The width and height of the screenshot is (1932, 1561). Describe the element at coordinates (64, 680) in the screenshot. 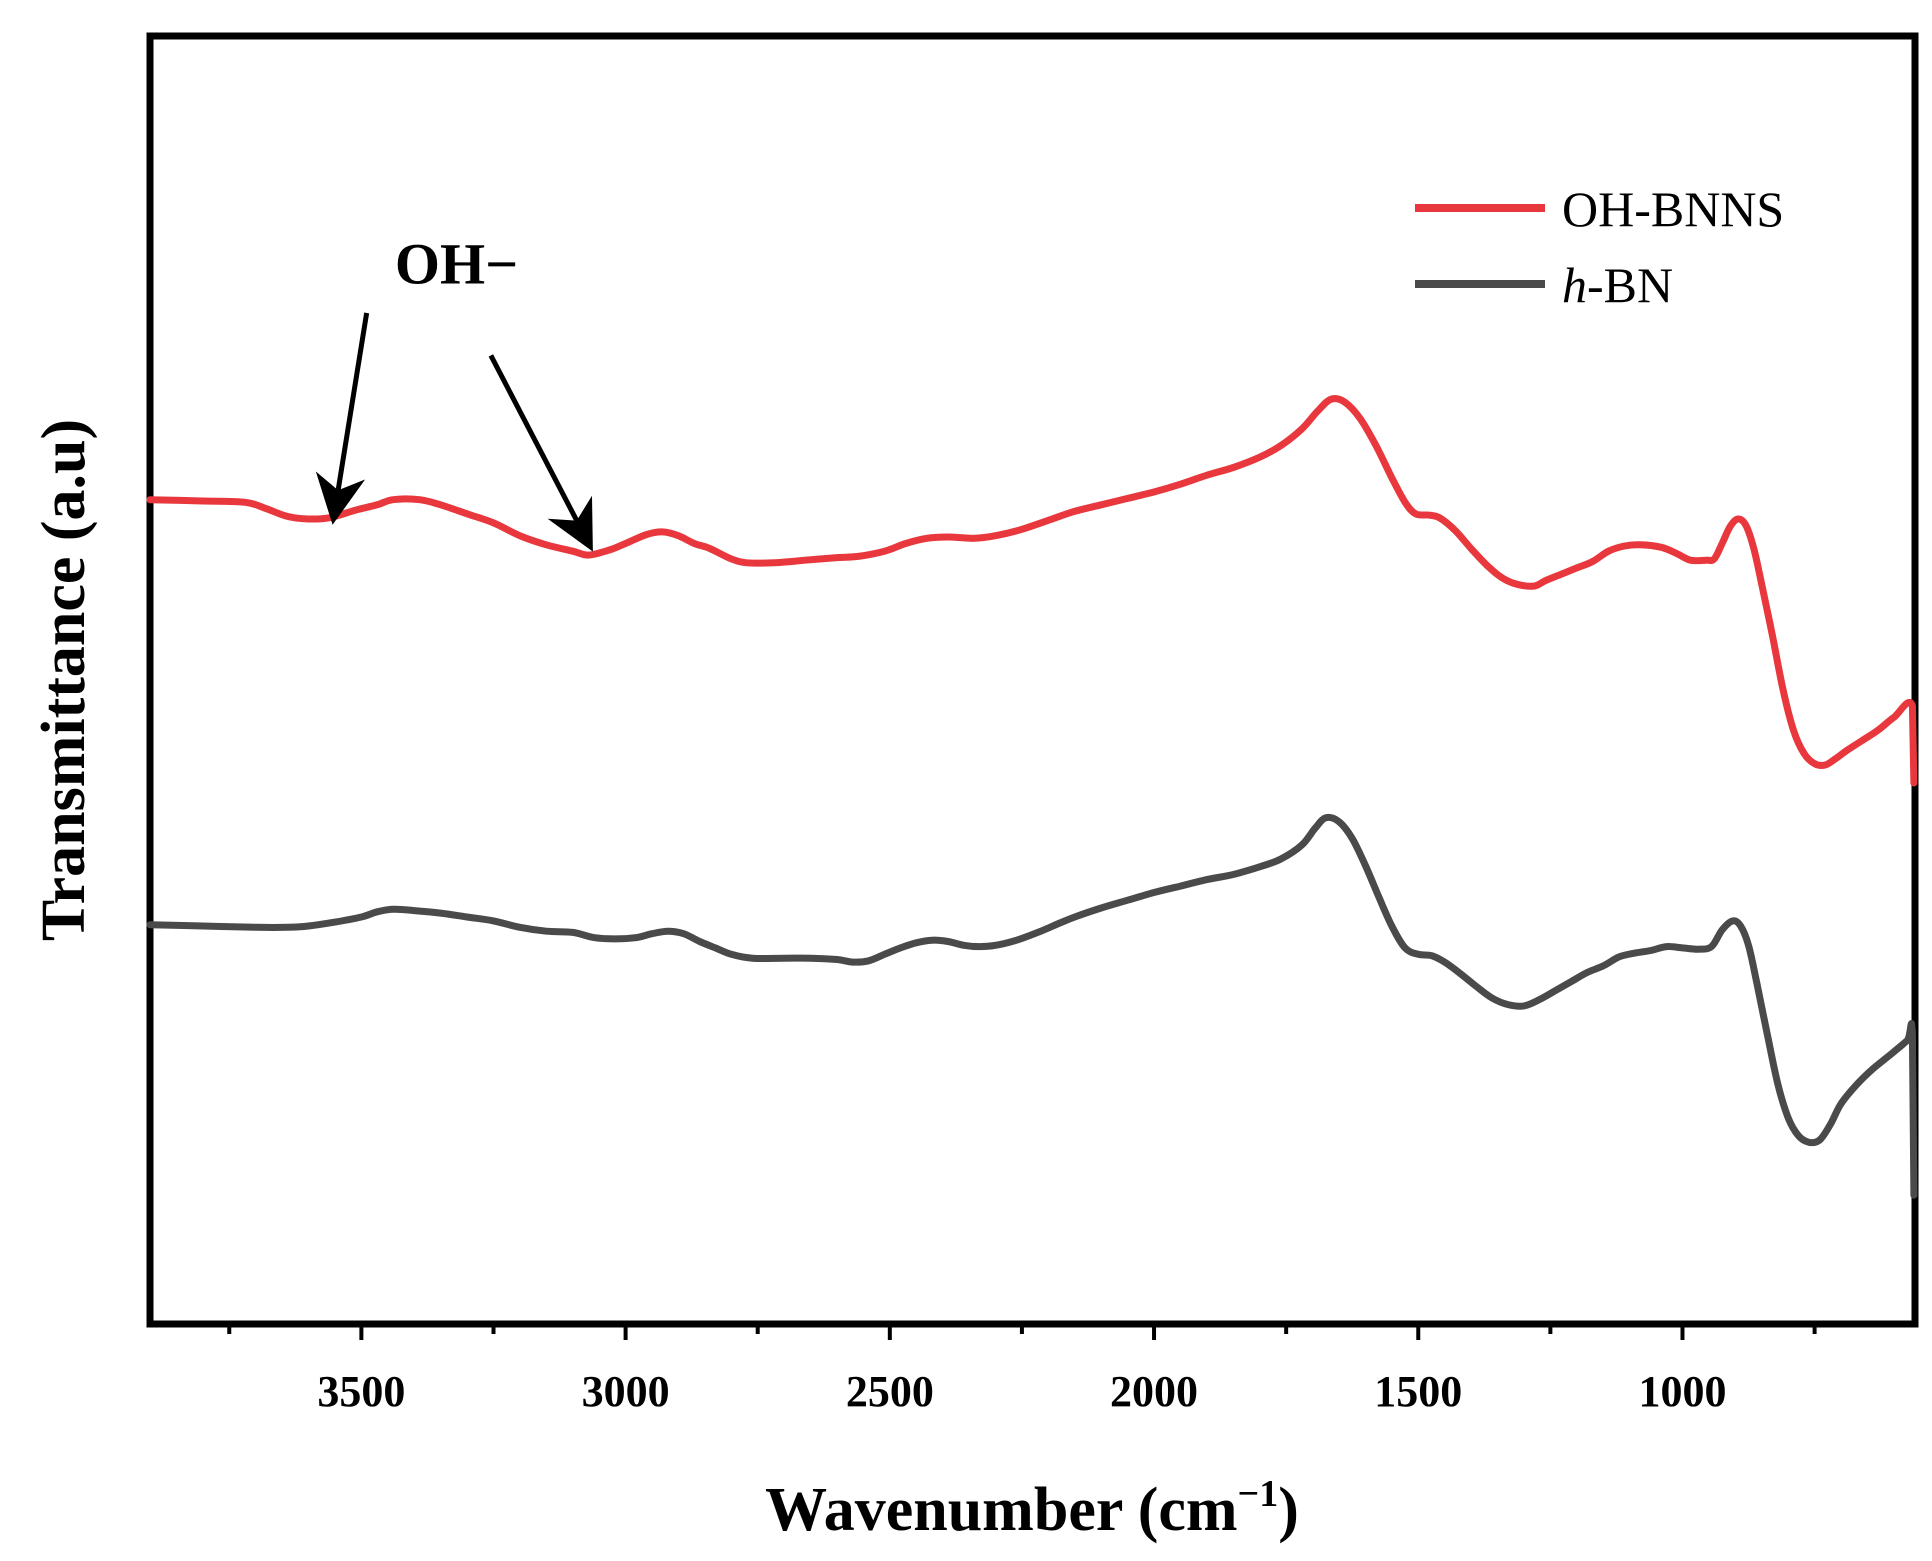

I see `y-axis-title: Transmittance (a.u)` at that location.